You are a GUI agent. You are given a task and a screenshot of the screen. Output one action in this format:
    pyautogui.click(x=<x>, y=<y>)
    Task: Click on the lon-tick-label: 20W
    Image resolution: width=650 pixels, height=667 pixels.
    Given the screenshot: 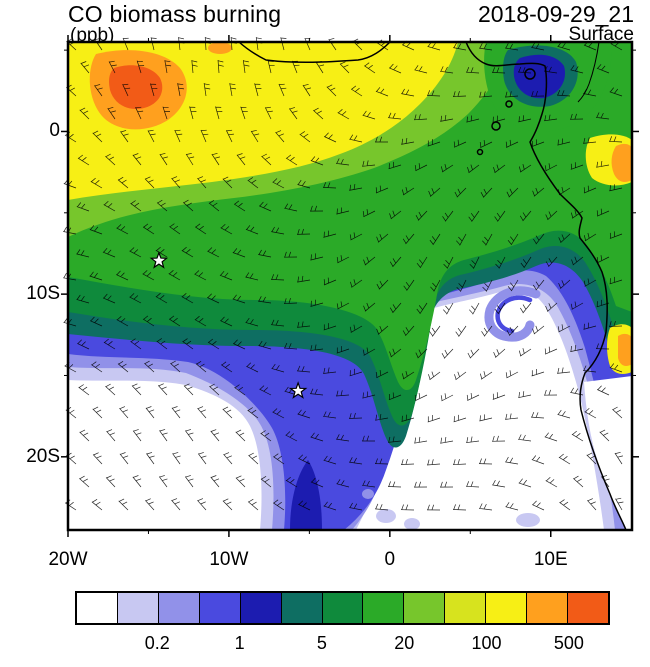 What is the action you would take?
    pyautogui.click(x=68, y=559)
    